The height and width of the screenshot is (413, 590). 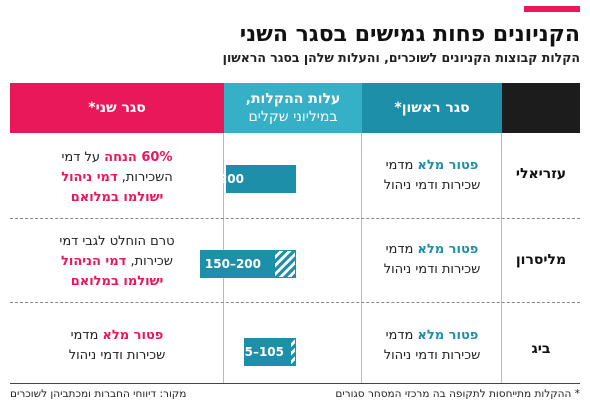 What do you see at coordinates (232, 264) in the screenshot?
I see `cost-bar-label: 150–200` at bounding box center [232, 264].